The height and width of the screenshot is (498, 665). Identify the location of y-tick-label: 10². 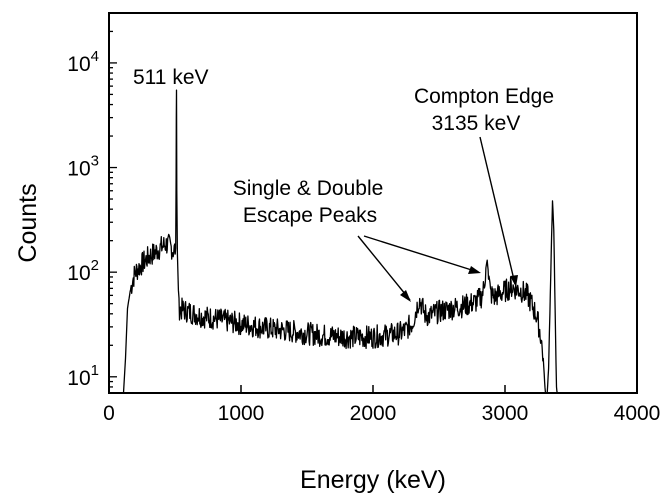
(83, 271).